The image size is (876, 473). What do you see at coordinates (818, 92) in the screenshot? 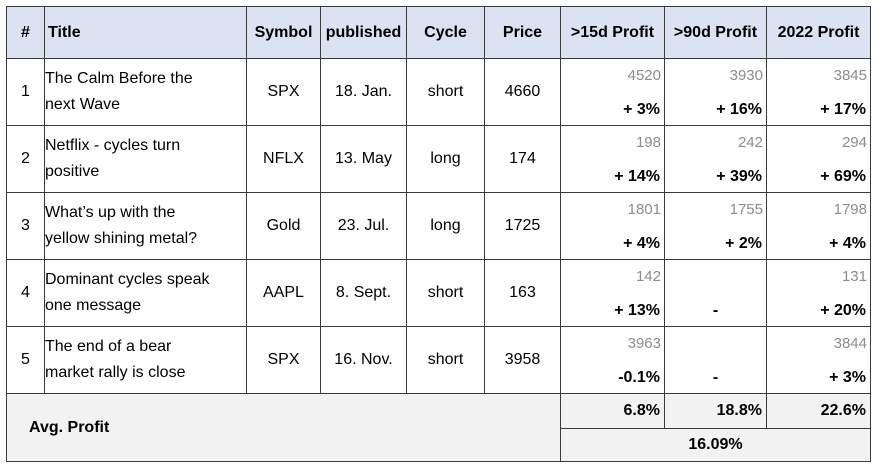
I see `profit-2022-cell: 3845 + 17%` at bounding box center [818, 92].